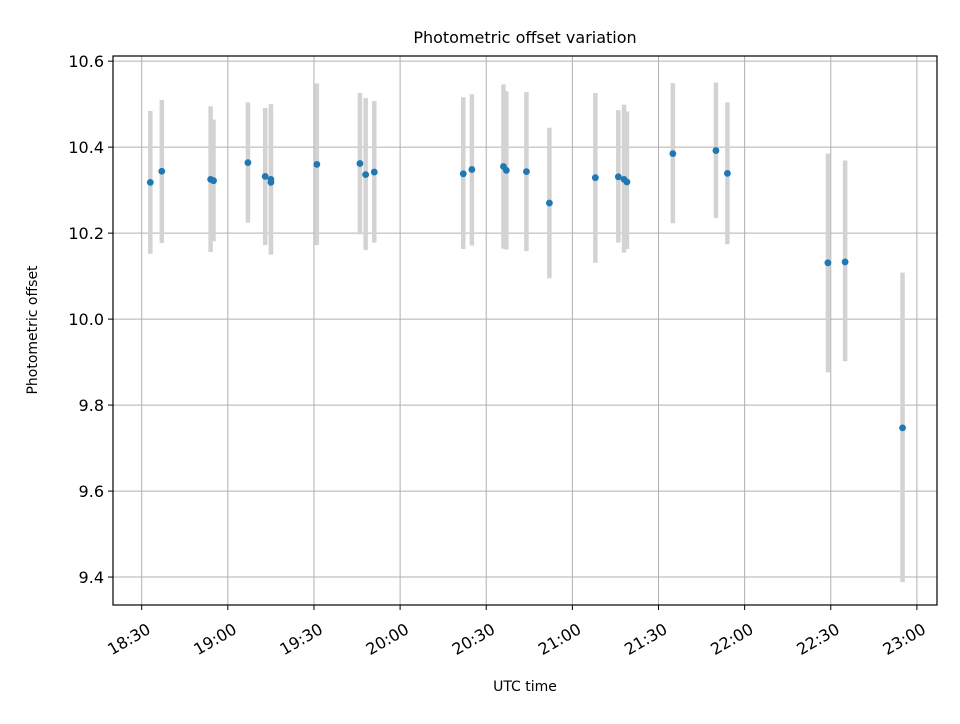  Describe the element at coordinates (33, 330) in the screenshot. I see `y-axis-label: Photometric offset` at that location.